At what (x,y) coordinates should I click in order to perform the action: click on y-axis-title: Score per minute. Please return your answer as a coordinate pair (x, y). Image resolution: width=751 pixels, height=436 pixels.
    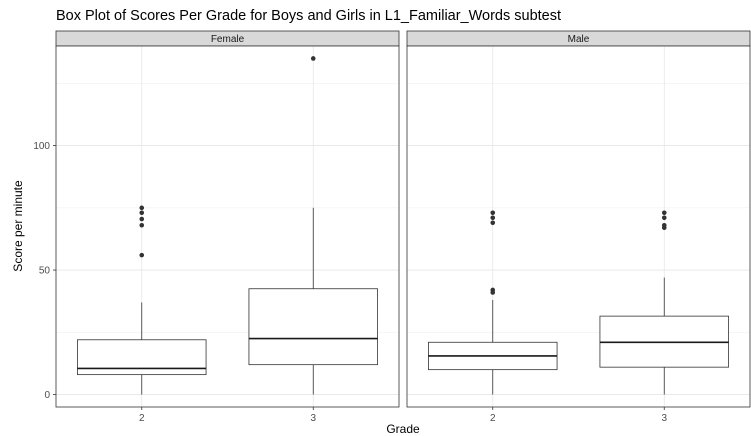
    Looking at the image, I should click on (18, 226).